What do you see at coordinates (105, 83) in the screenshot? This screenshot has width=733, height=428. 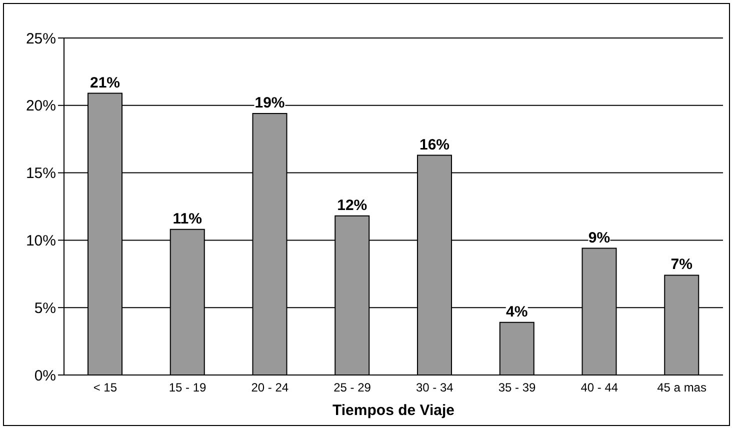 I see `data-label: 21%` at bounding box center [105, 83].